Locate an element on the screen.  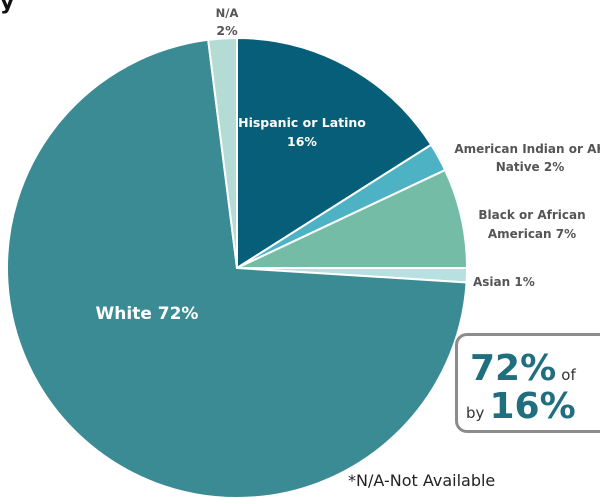
label-amind-value: Native 2% is located at coordinates (530, 167).